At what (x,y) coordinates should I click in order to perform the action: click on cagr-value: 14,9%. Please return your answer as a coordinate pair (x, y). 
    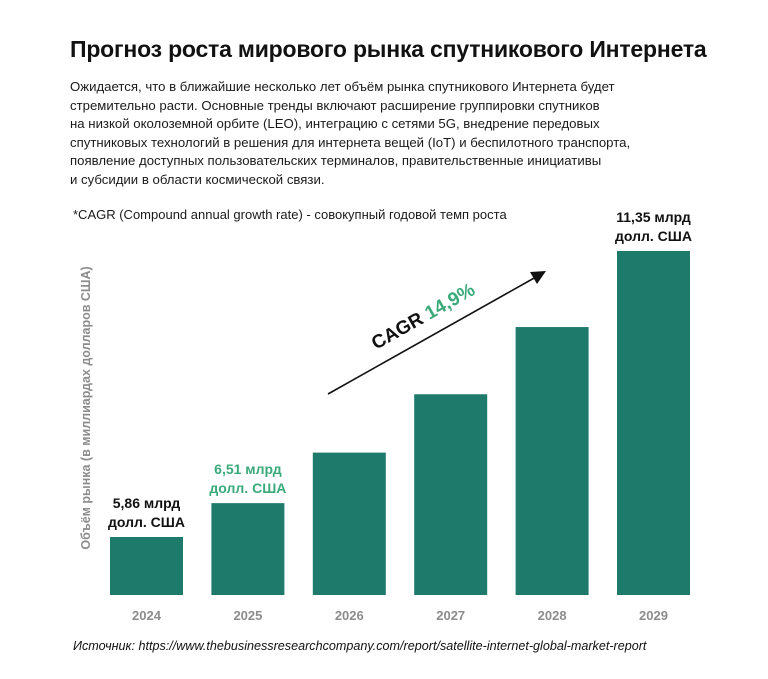
    Looking at the image, I should click on (449, 302).